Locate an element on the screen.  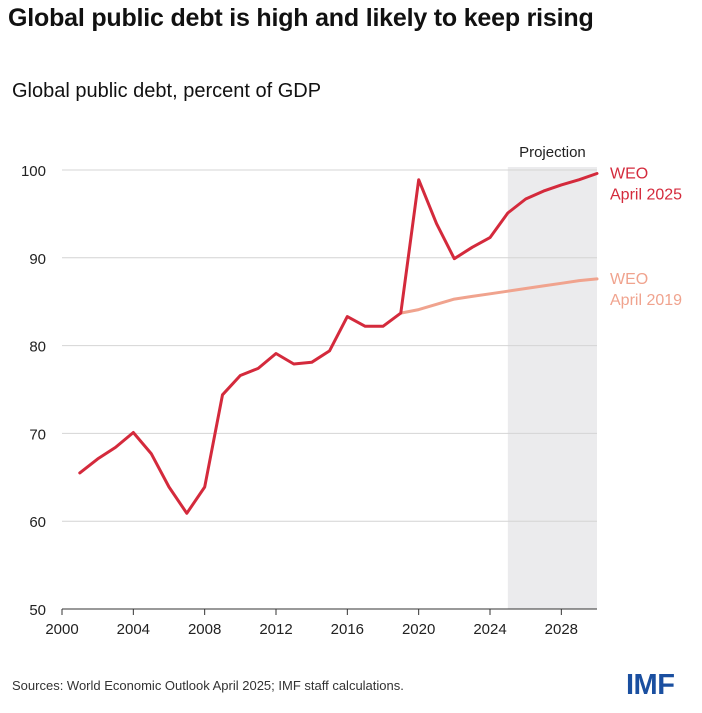
y-tick-label: 50 is located at coordinates (37, 610).